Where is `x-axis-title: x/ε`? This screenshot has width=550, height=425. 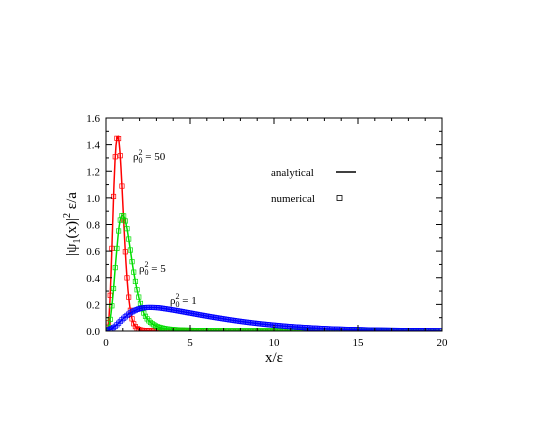 x-axis-title: x/ε is located at coordinates (274, 358).